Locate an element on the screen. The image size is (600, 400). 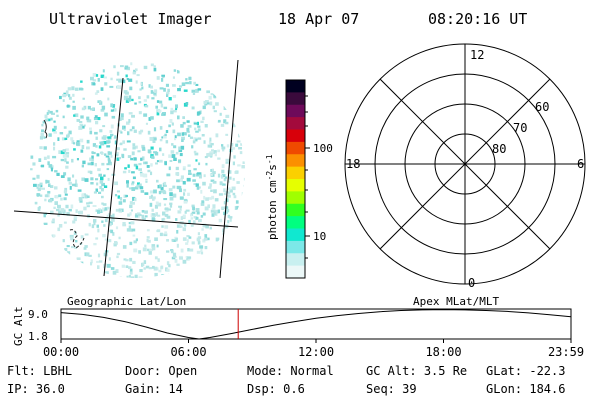
info-dsp: Dsp: 0.6 is located at coordinates (276, 389).